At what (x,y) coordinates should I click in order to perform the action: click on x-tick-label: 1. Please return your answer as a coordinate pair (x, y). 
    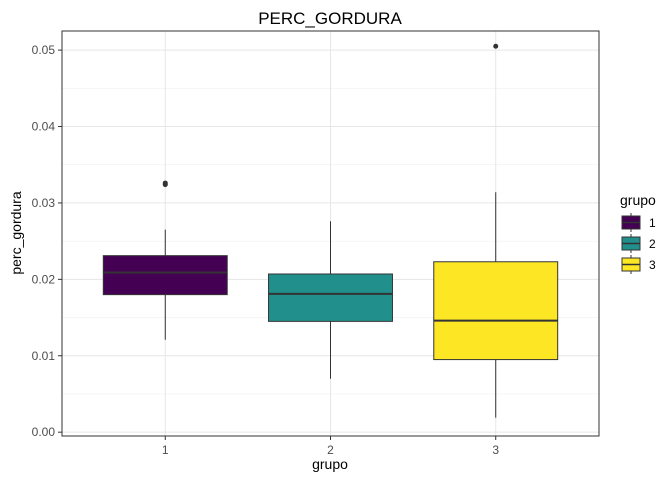
    Looking at the image, I should click on (165, 450).